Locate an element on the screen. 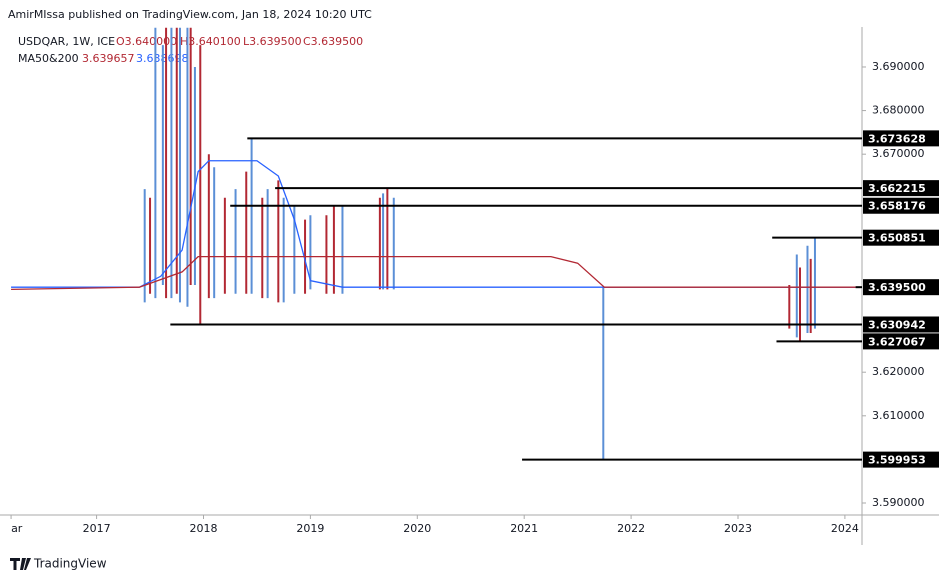 The width and height of the screenshot is (939, 583). level-label: 3.627067 is located at coordinates (897, 341).